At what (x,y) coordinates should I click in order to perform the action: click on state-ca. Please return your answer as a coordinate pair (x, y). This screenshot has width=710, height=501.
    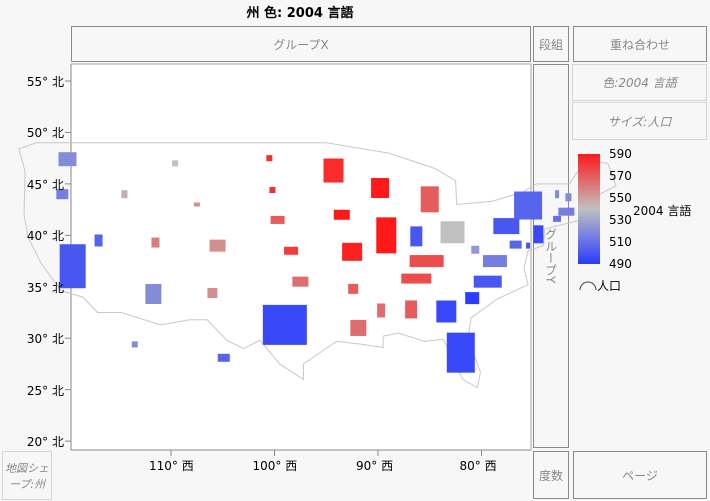
    Looking at the image, I should click on (72, 266).